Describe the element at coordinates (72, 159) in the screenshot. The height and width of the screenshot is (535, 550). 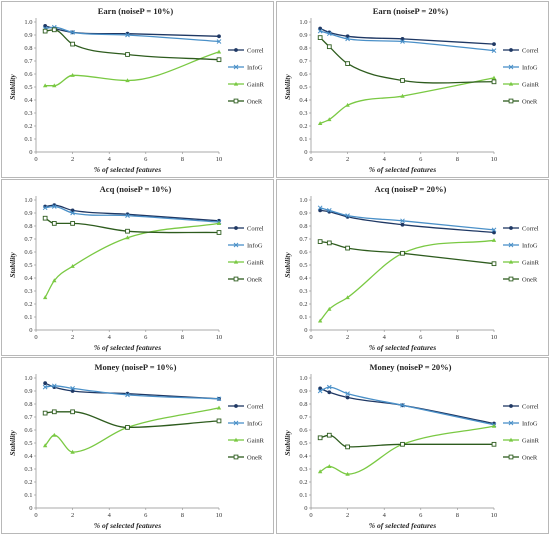
I see `x-tick-label: 2` at that location.